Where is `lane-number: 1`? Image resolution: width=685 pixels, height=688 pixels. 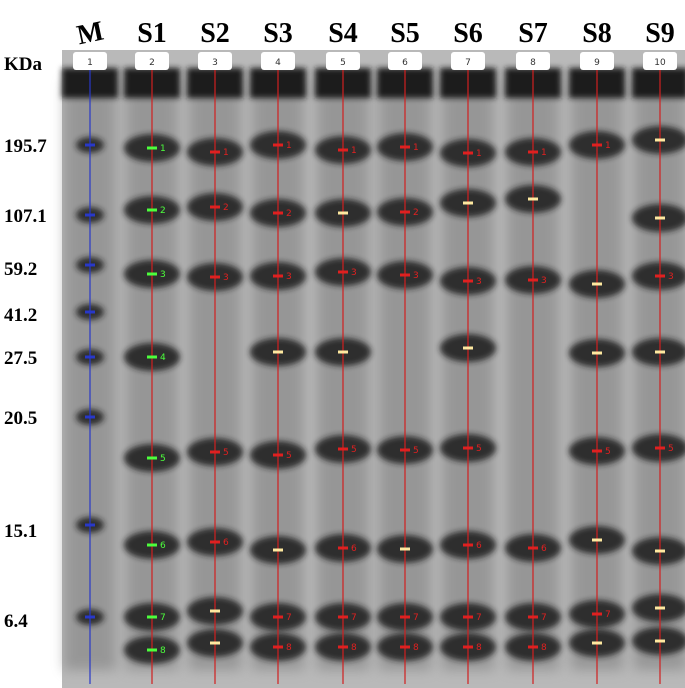
lane-number: 1 is located at coordinates (90, 63).